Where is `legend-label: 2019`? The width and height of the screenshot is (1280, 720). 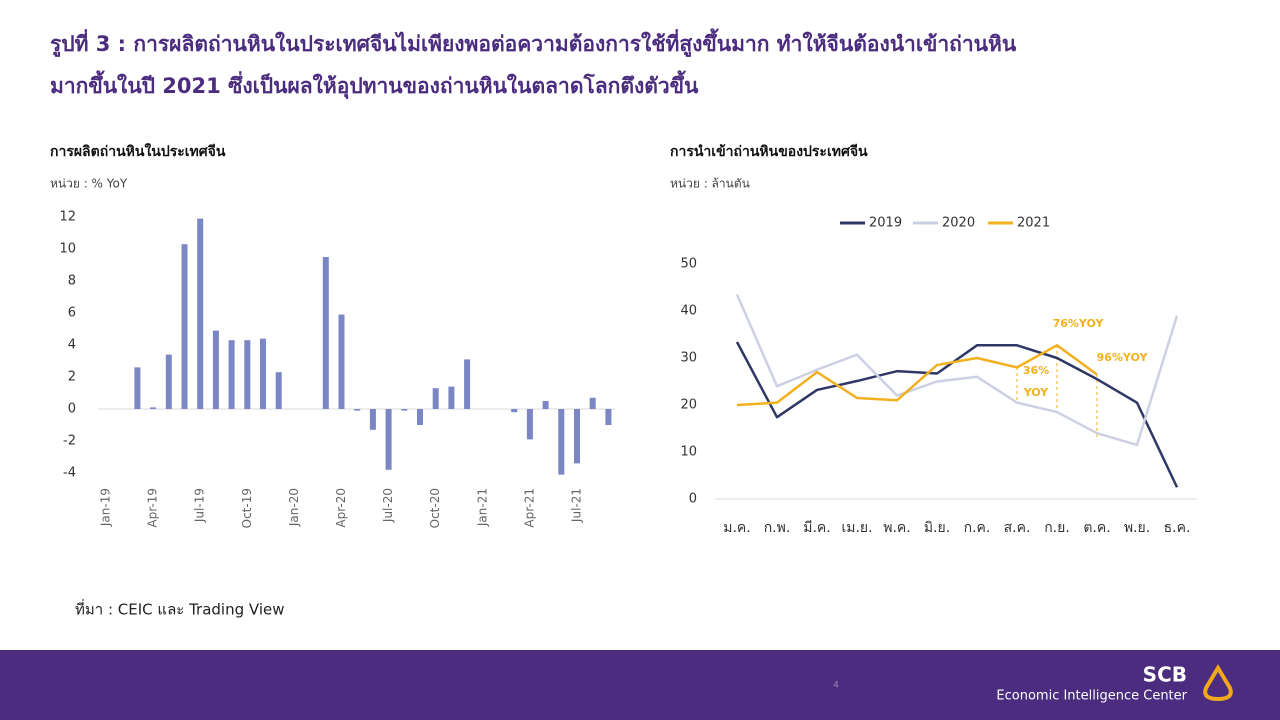
legend-label: 2019 is located at coordinates (885, 223).